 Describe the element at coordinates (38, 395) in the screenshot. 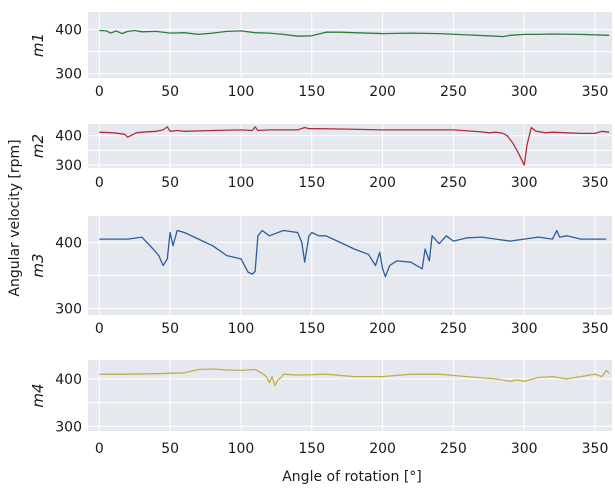

I see `panel-label-m4: m4` at that location.